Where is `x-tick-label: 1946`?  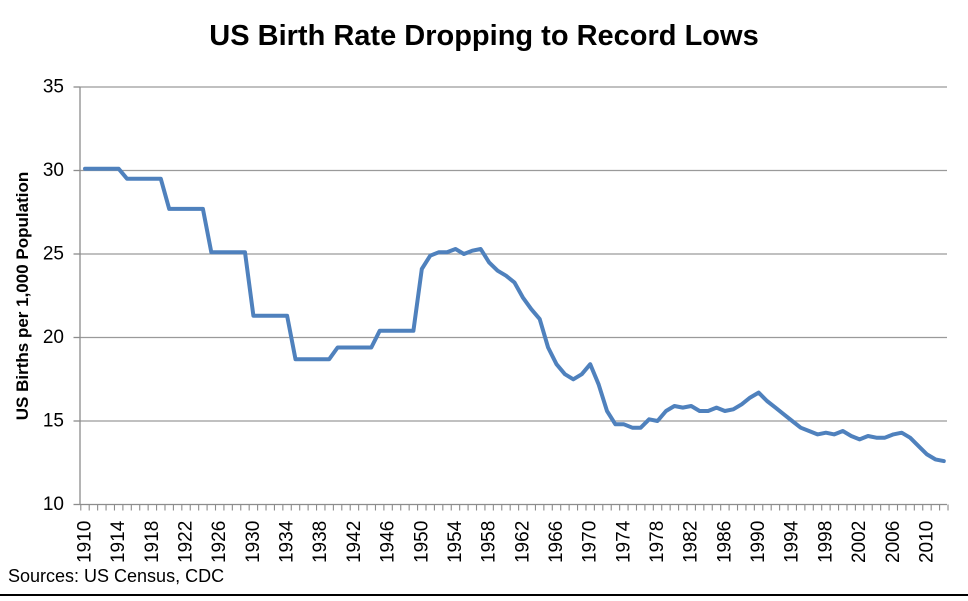
x-tick-label: 1946 is located at coordinates (388, 542).